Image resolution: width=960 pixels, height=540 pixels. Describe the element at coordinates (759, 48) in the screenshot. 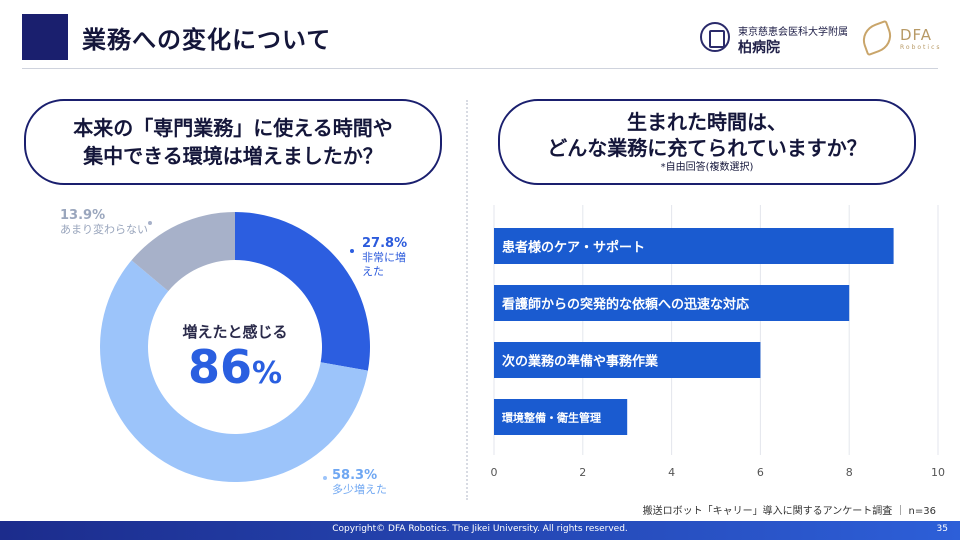

I see `hospital-logo-line2: 柏病院` at that location.